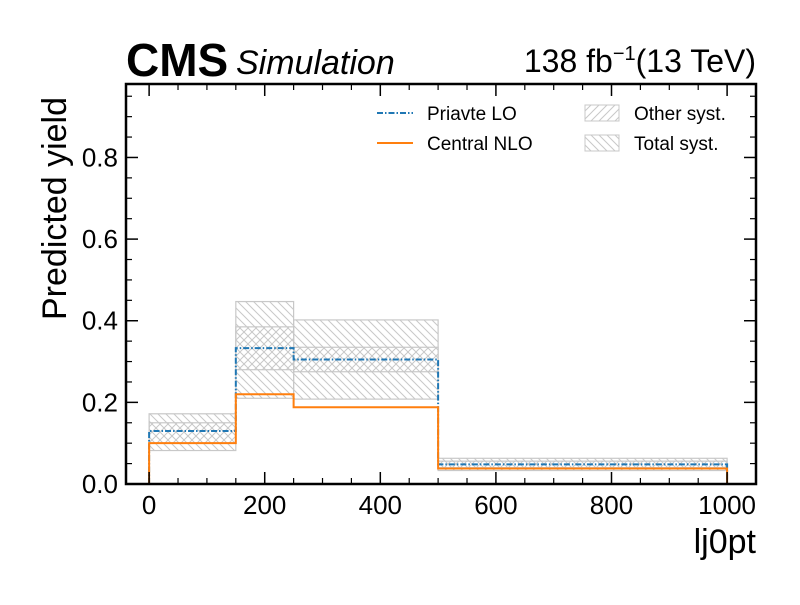 The height and width of the screenshot is (605, 800). What do you see at coordinates (472, 114) in the screenshot?
I see `legend-label-priavte-lo: Priavte LO` at bounding box center [472, 114].